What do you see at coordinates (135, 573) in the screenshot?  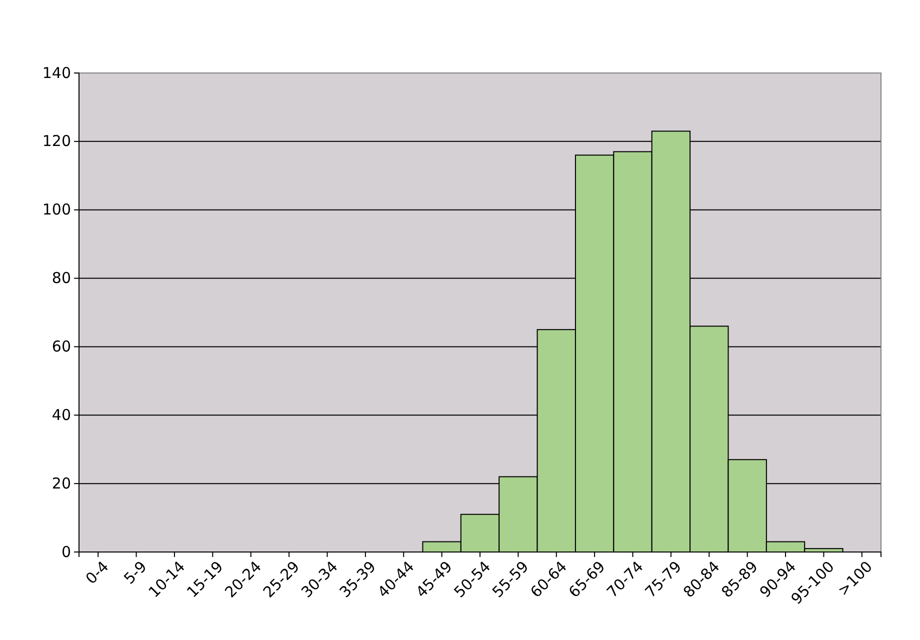 I see `x-tick-label: 5-9` at bounding box center [135, 573].